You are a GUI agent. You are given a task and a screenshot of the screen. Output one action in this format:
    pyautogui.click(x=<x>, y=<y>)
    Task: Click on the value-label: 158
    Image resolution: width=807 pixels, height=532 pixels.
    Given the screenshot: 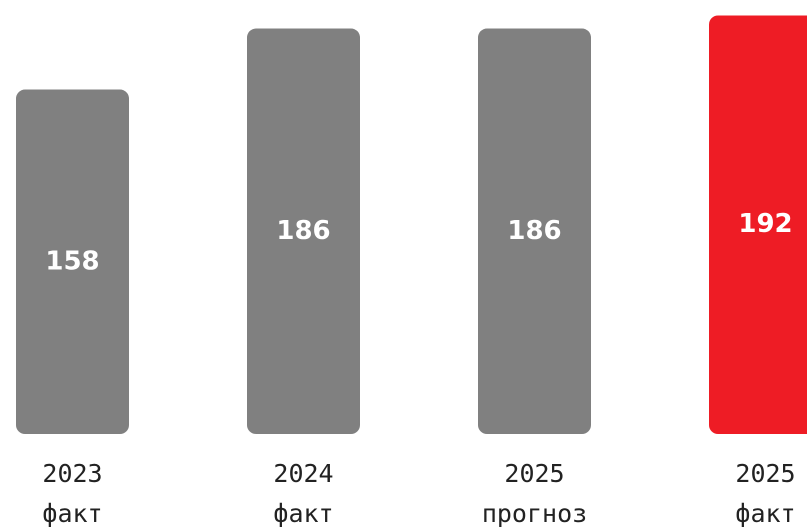 What is the action you would take?
    pyautogui.click(x=72, y=261)
    